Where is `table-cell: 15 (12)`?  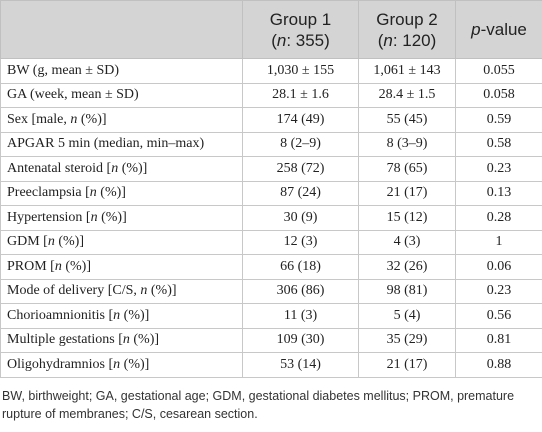
table-cell: 15 (12) is located at coordinates (407, 218).